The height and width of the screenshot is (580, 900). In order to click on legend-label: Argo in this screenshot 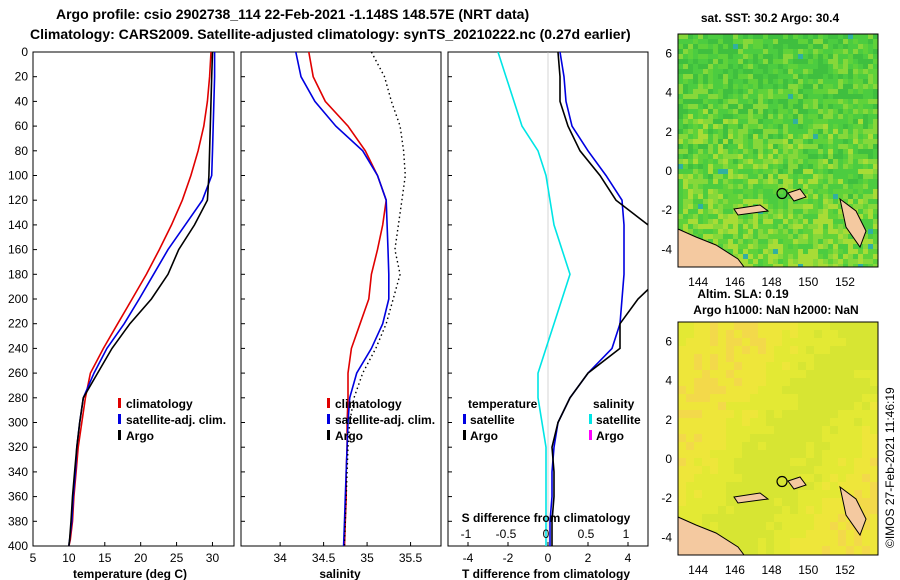, I will do `click(484, 436)`.